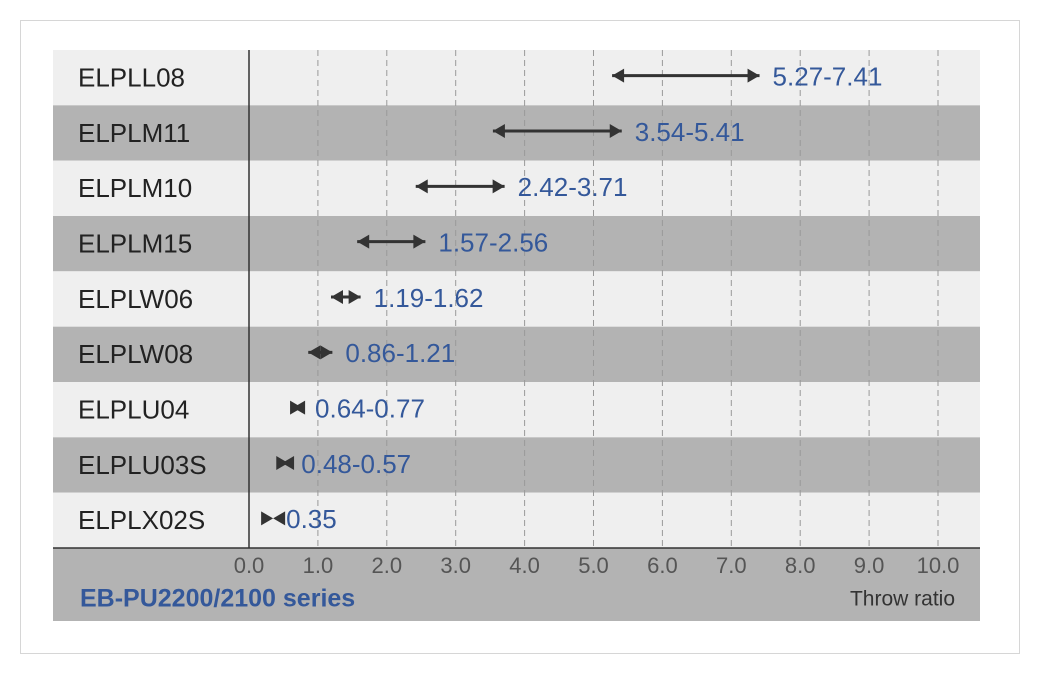  Describe the element at coordinates (800, 565) in the screenshot. I see `x-tick-label: 8.0` at that location.